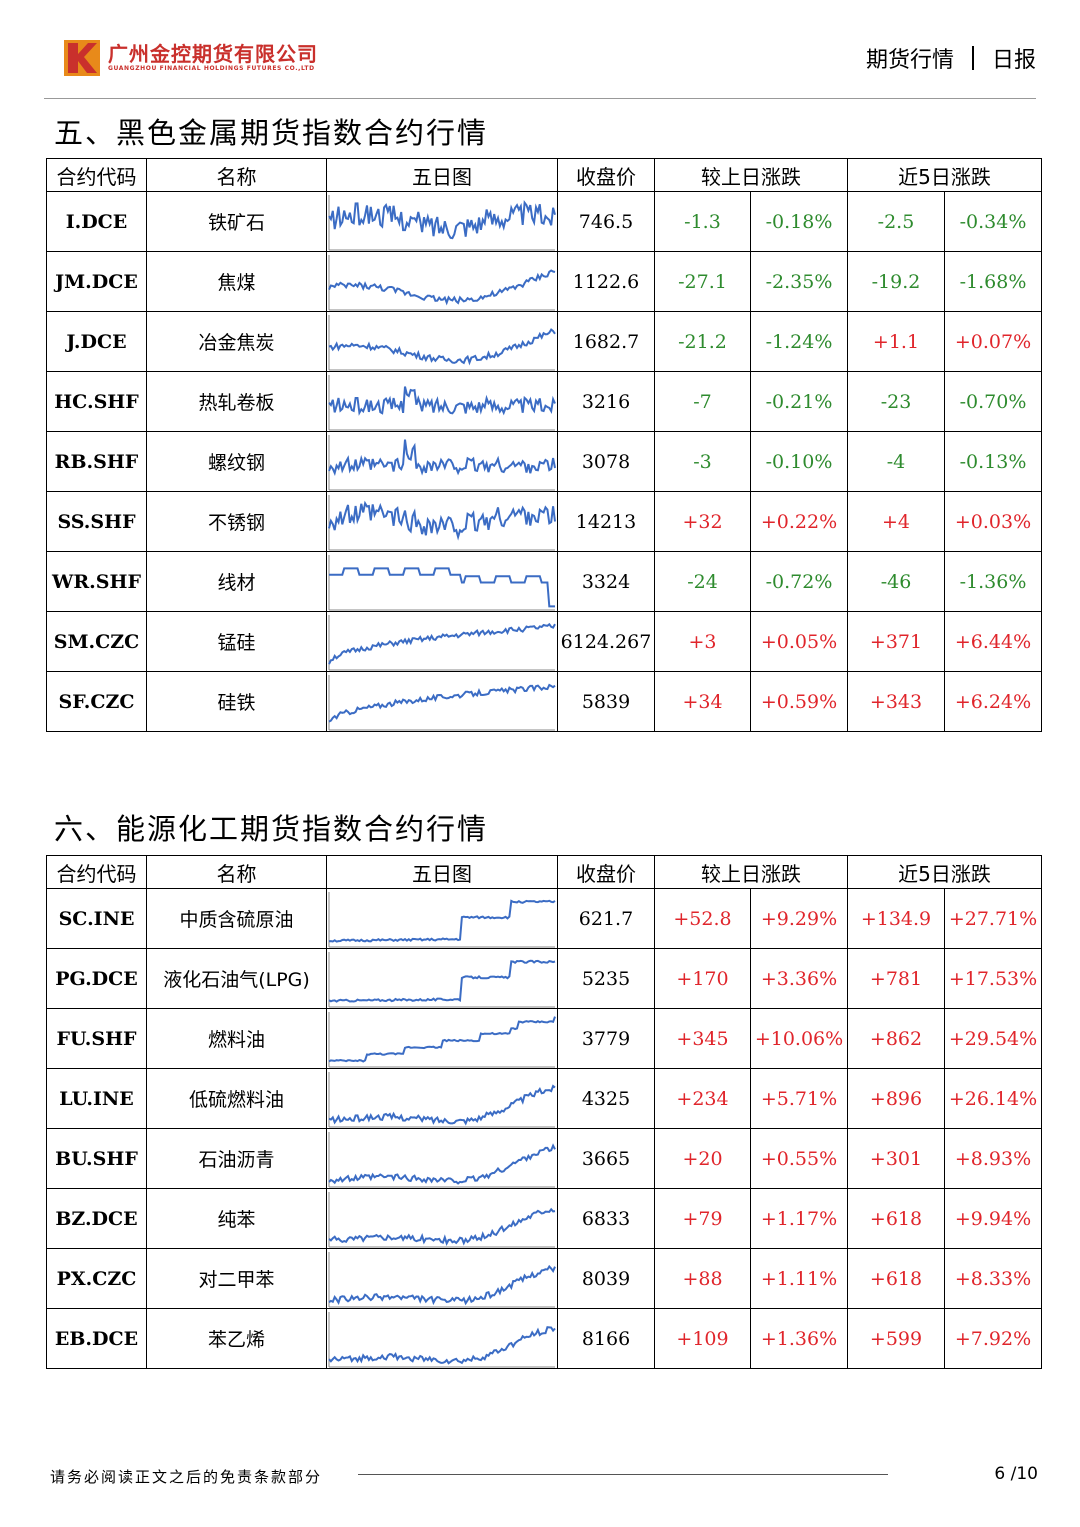  I want to click on five-day-change-pct: +27.71%, so click(993, 918).